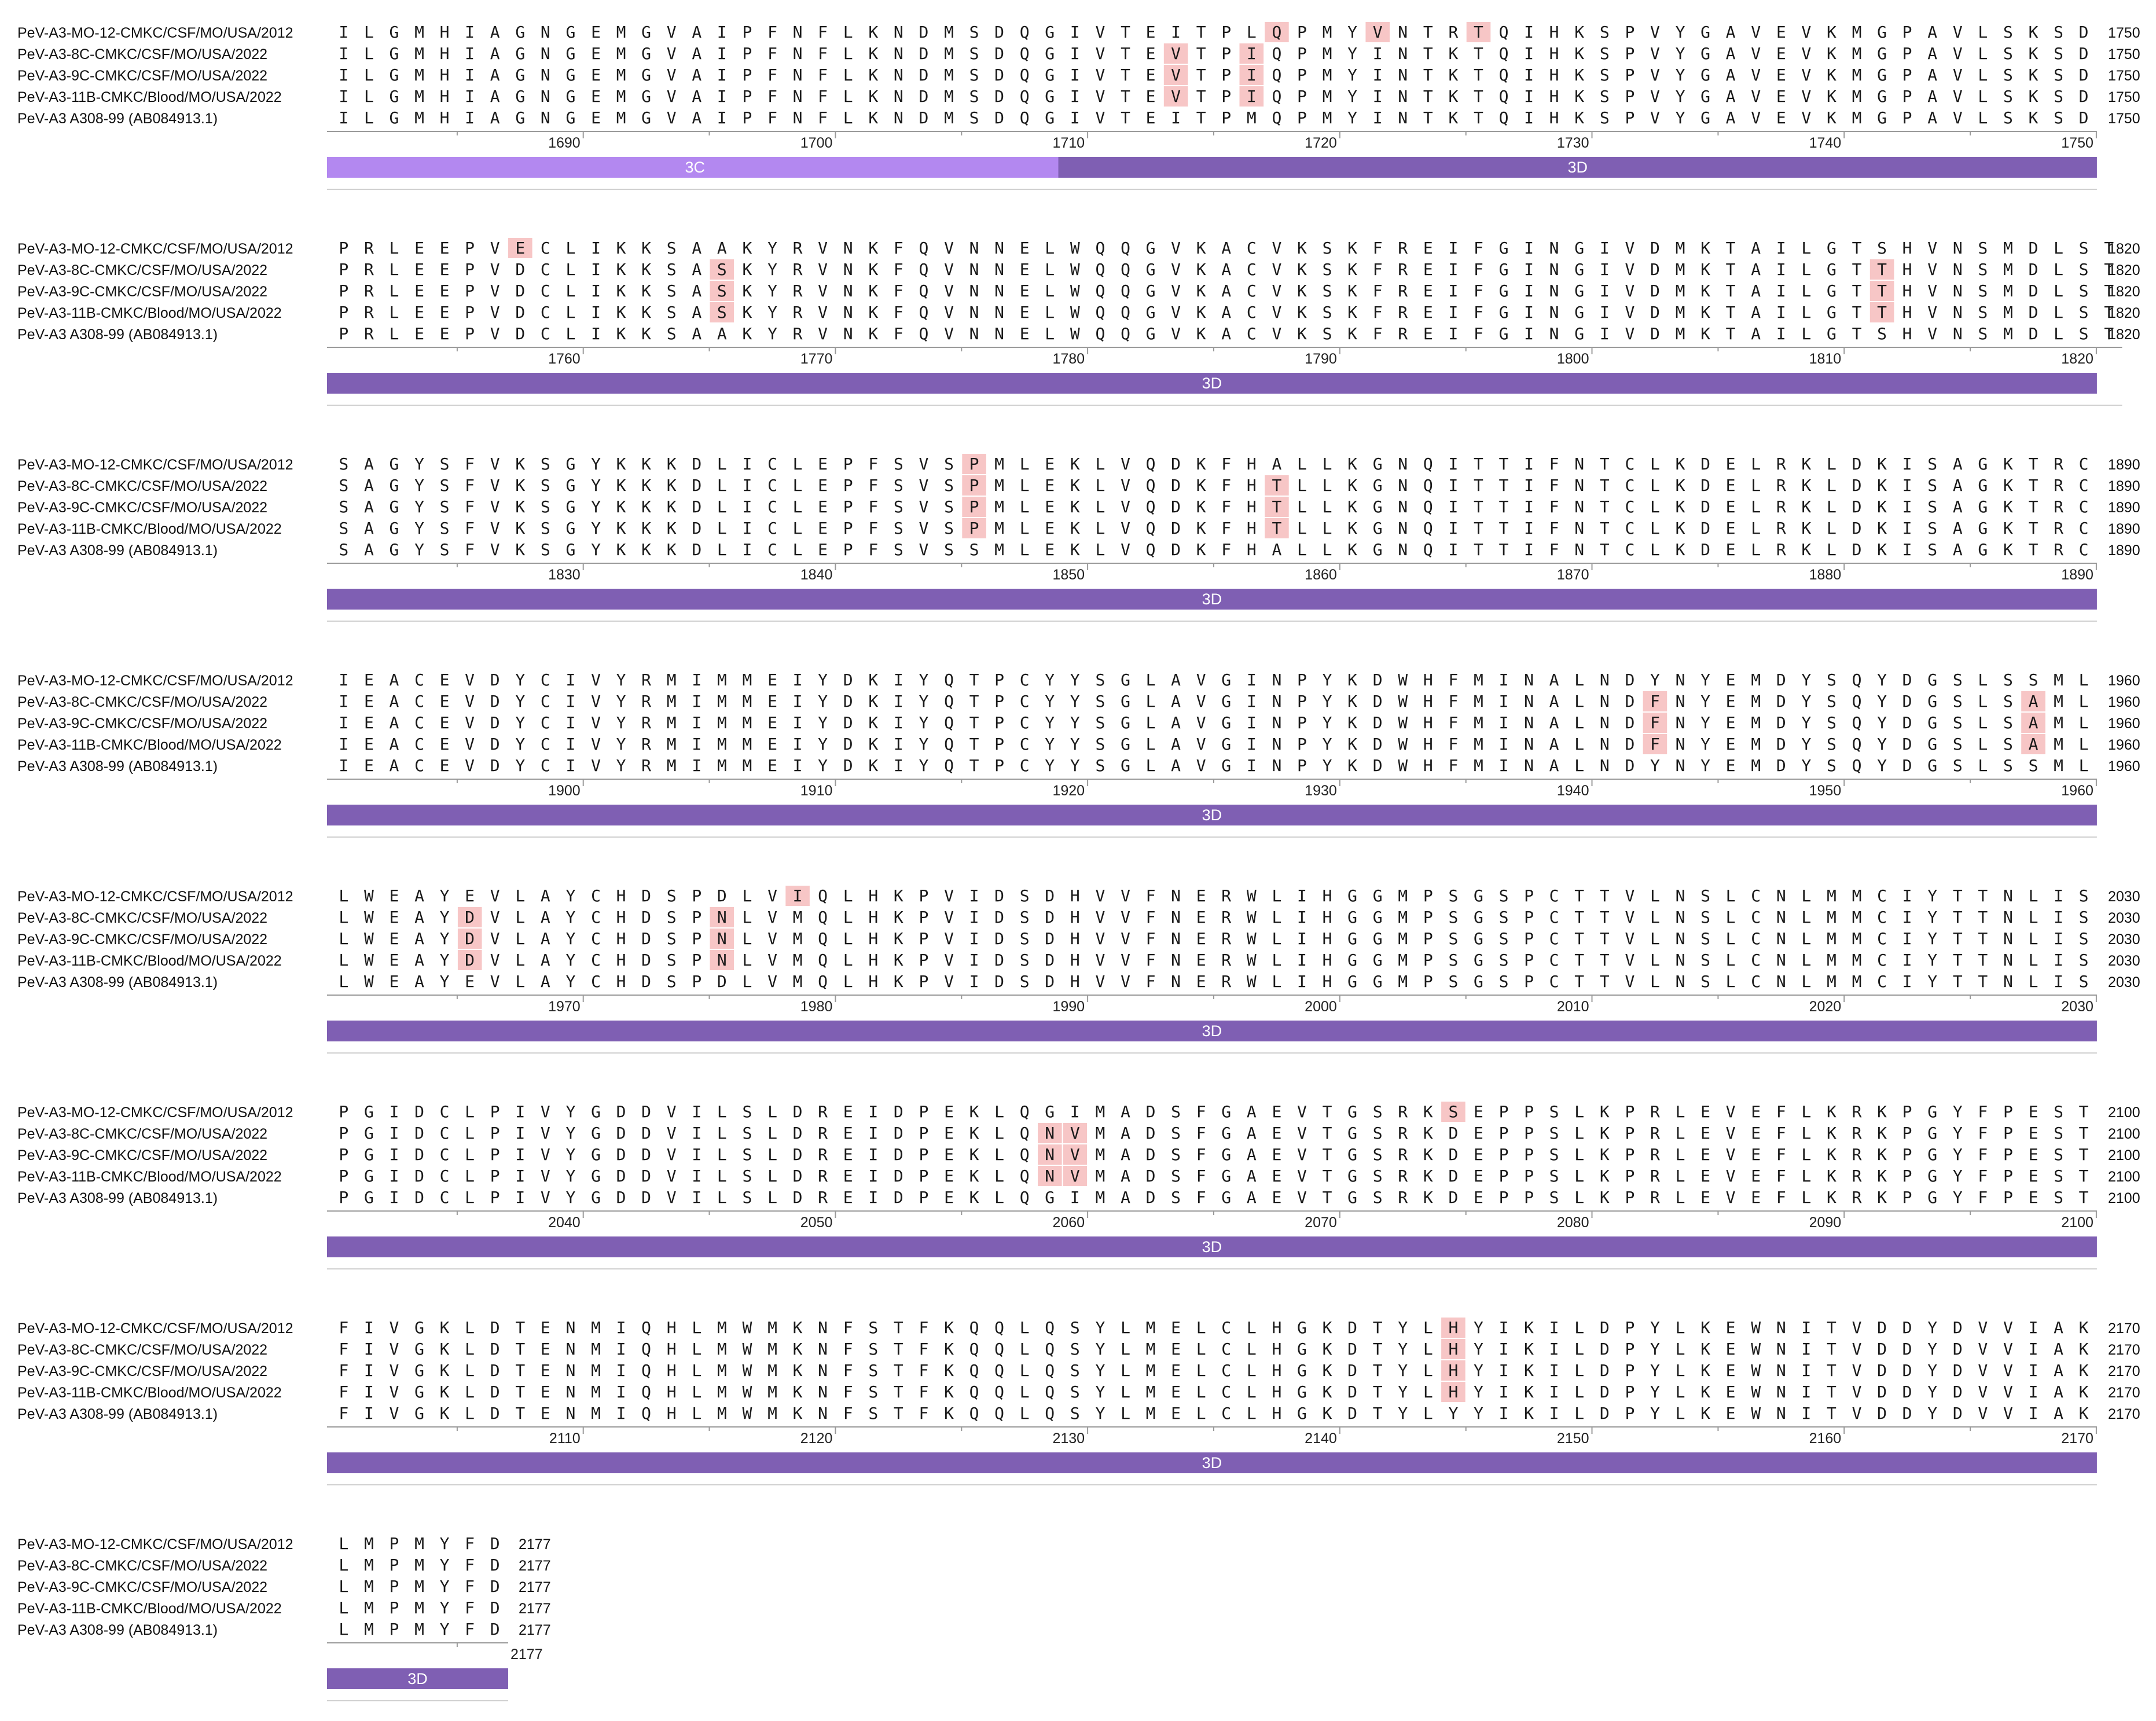 Image resolution: width=2156 pixels, height=1721 pixels. Describe the element at coordinates (394, 744) in the screenshot. I see `residue: A` at that location.